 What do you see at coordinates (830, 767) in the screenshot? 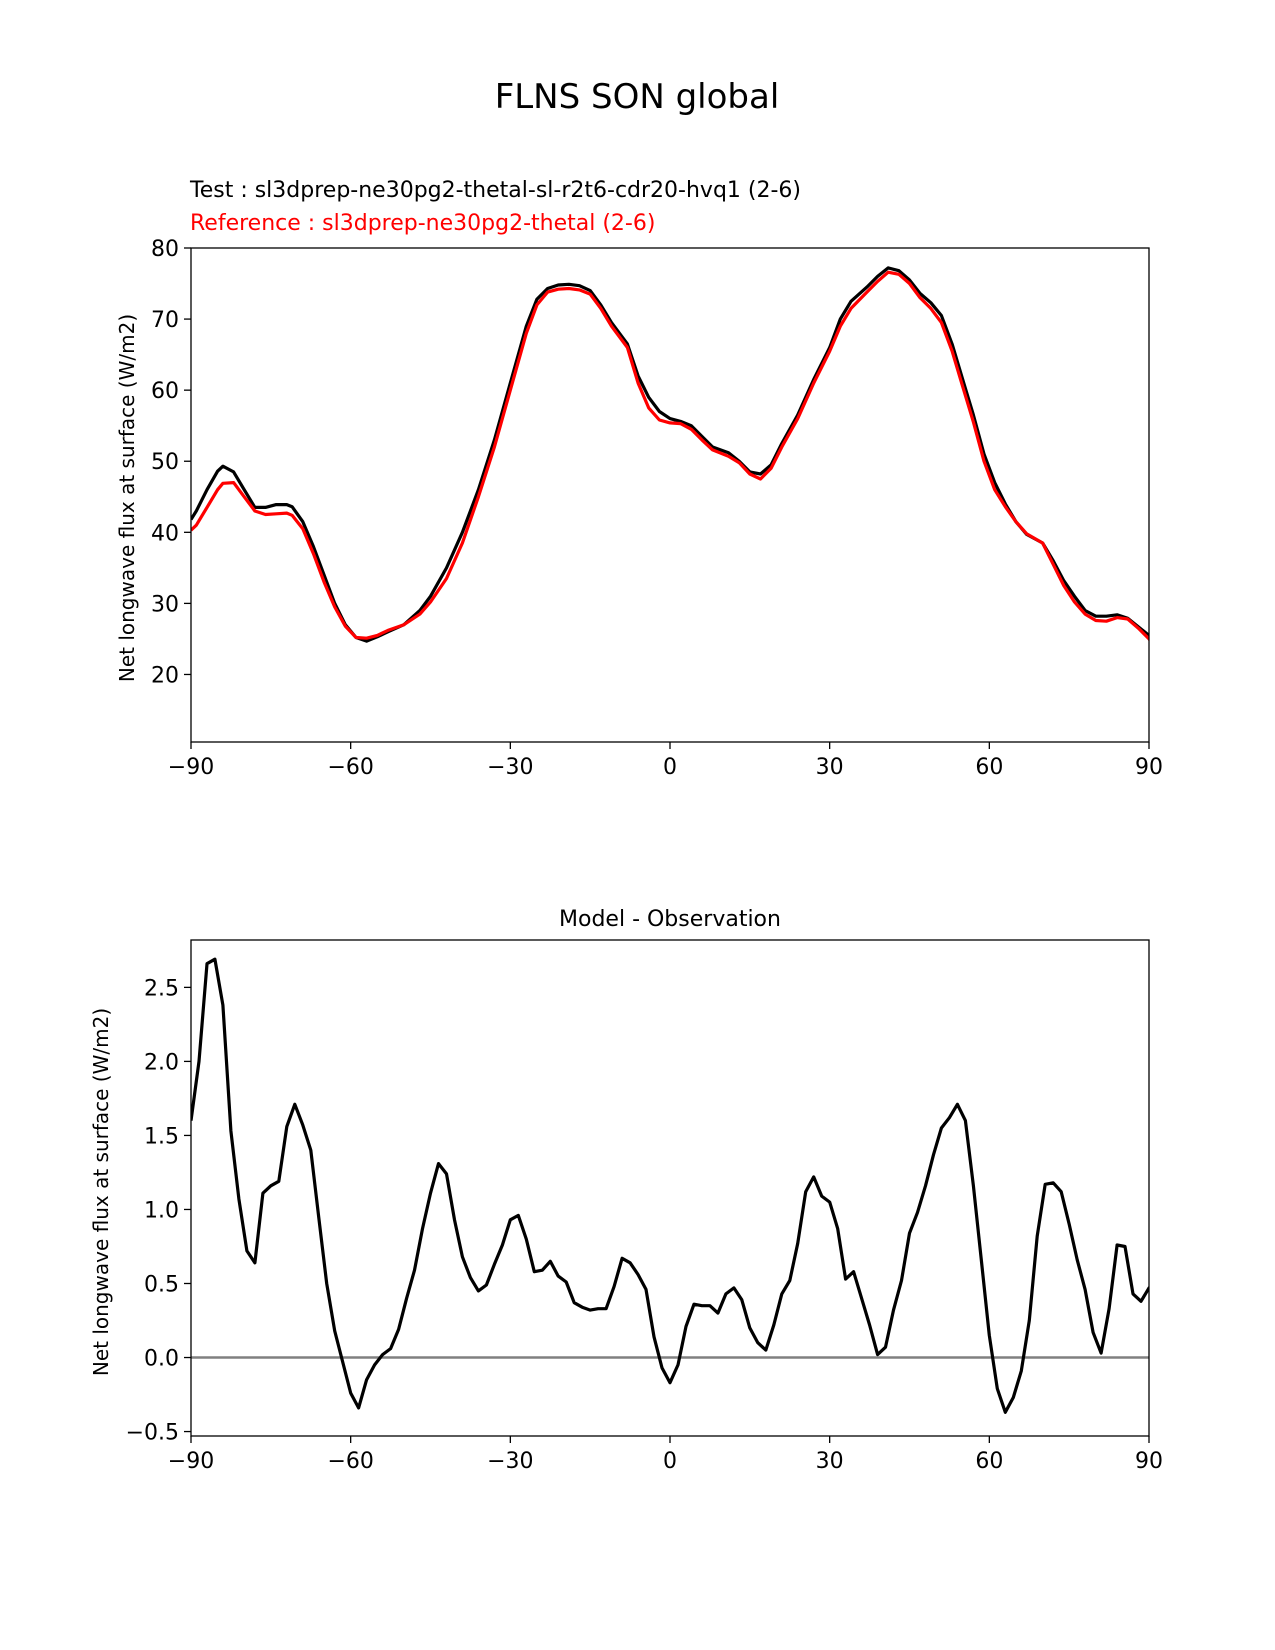
I see `top-x-tick-label: 30` at bounding box center [830, 767].